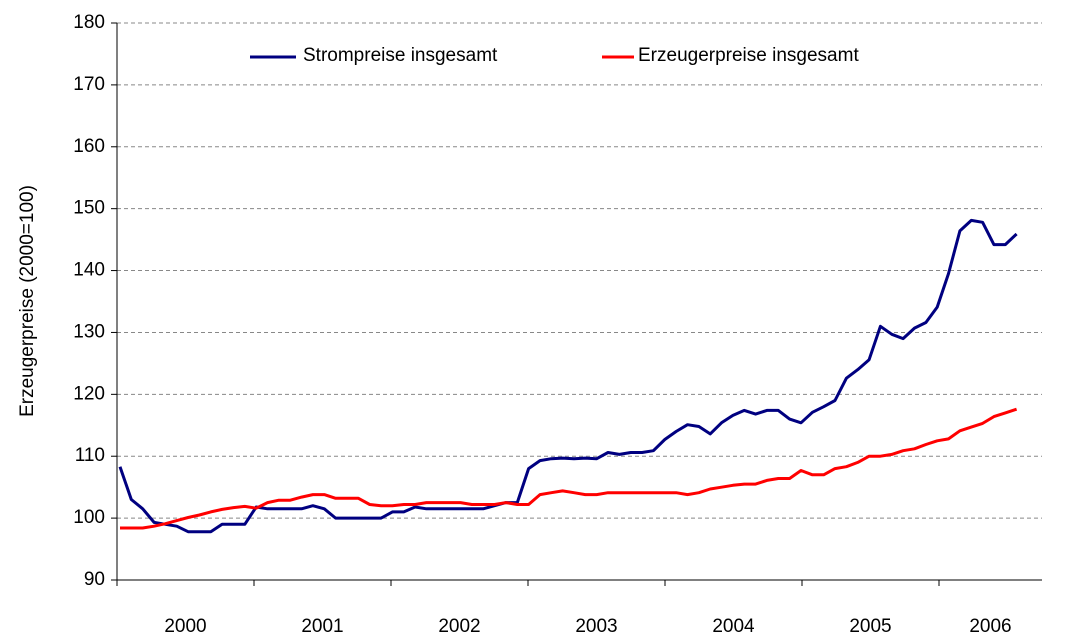  What do you see at coordinates (89, 84) in the screenshot?
I see `y-tick-label: 170` at bounding box center [89, 84].